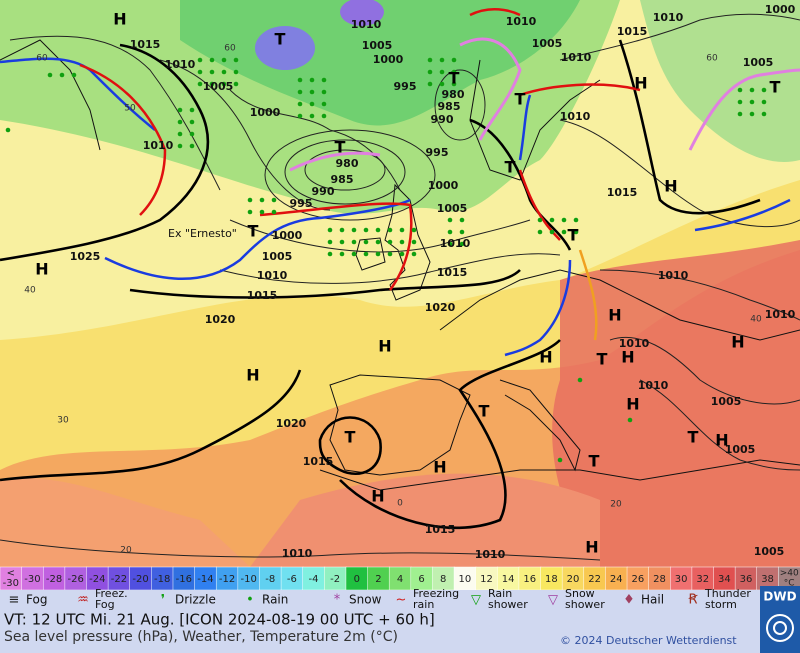 The height and width of the screenshot is (653, 800). Describe the element at coordinates (83, 600) in the screenshot. I see `legend-icon: ♒` at that location.